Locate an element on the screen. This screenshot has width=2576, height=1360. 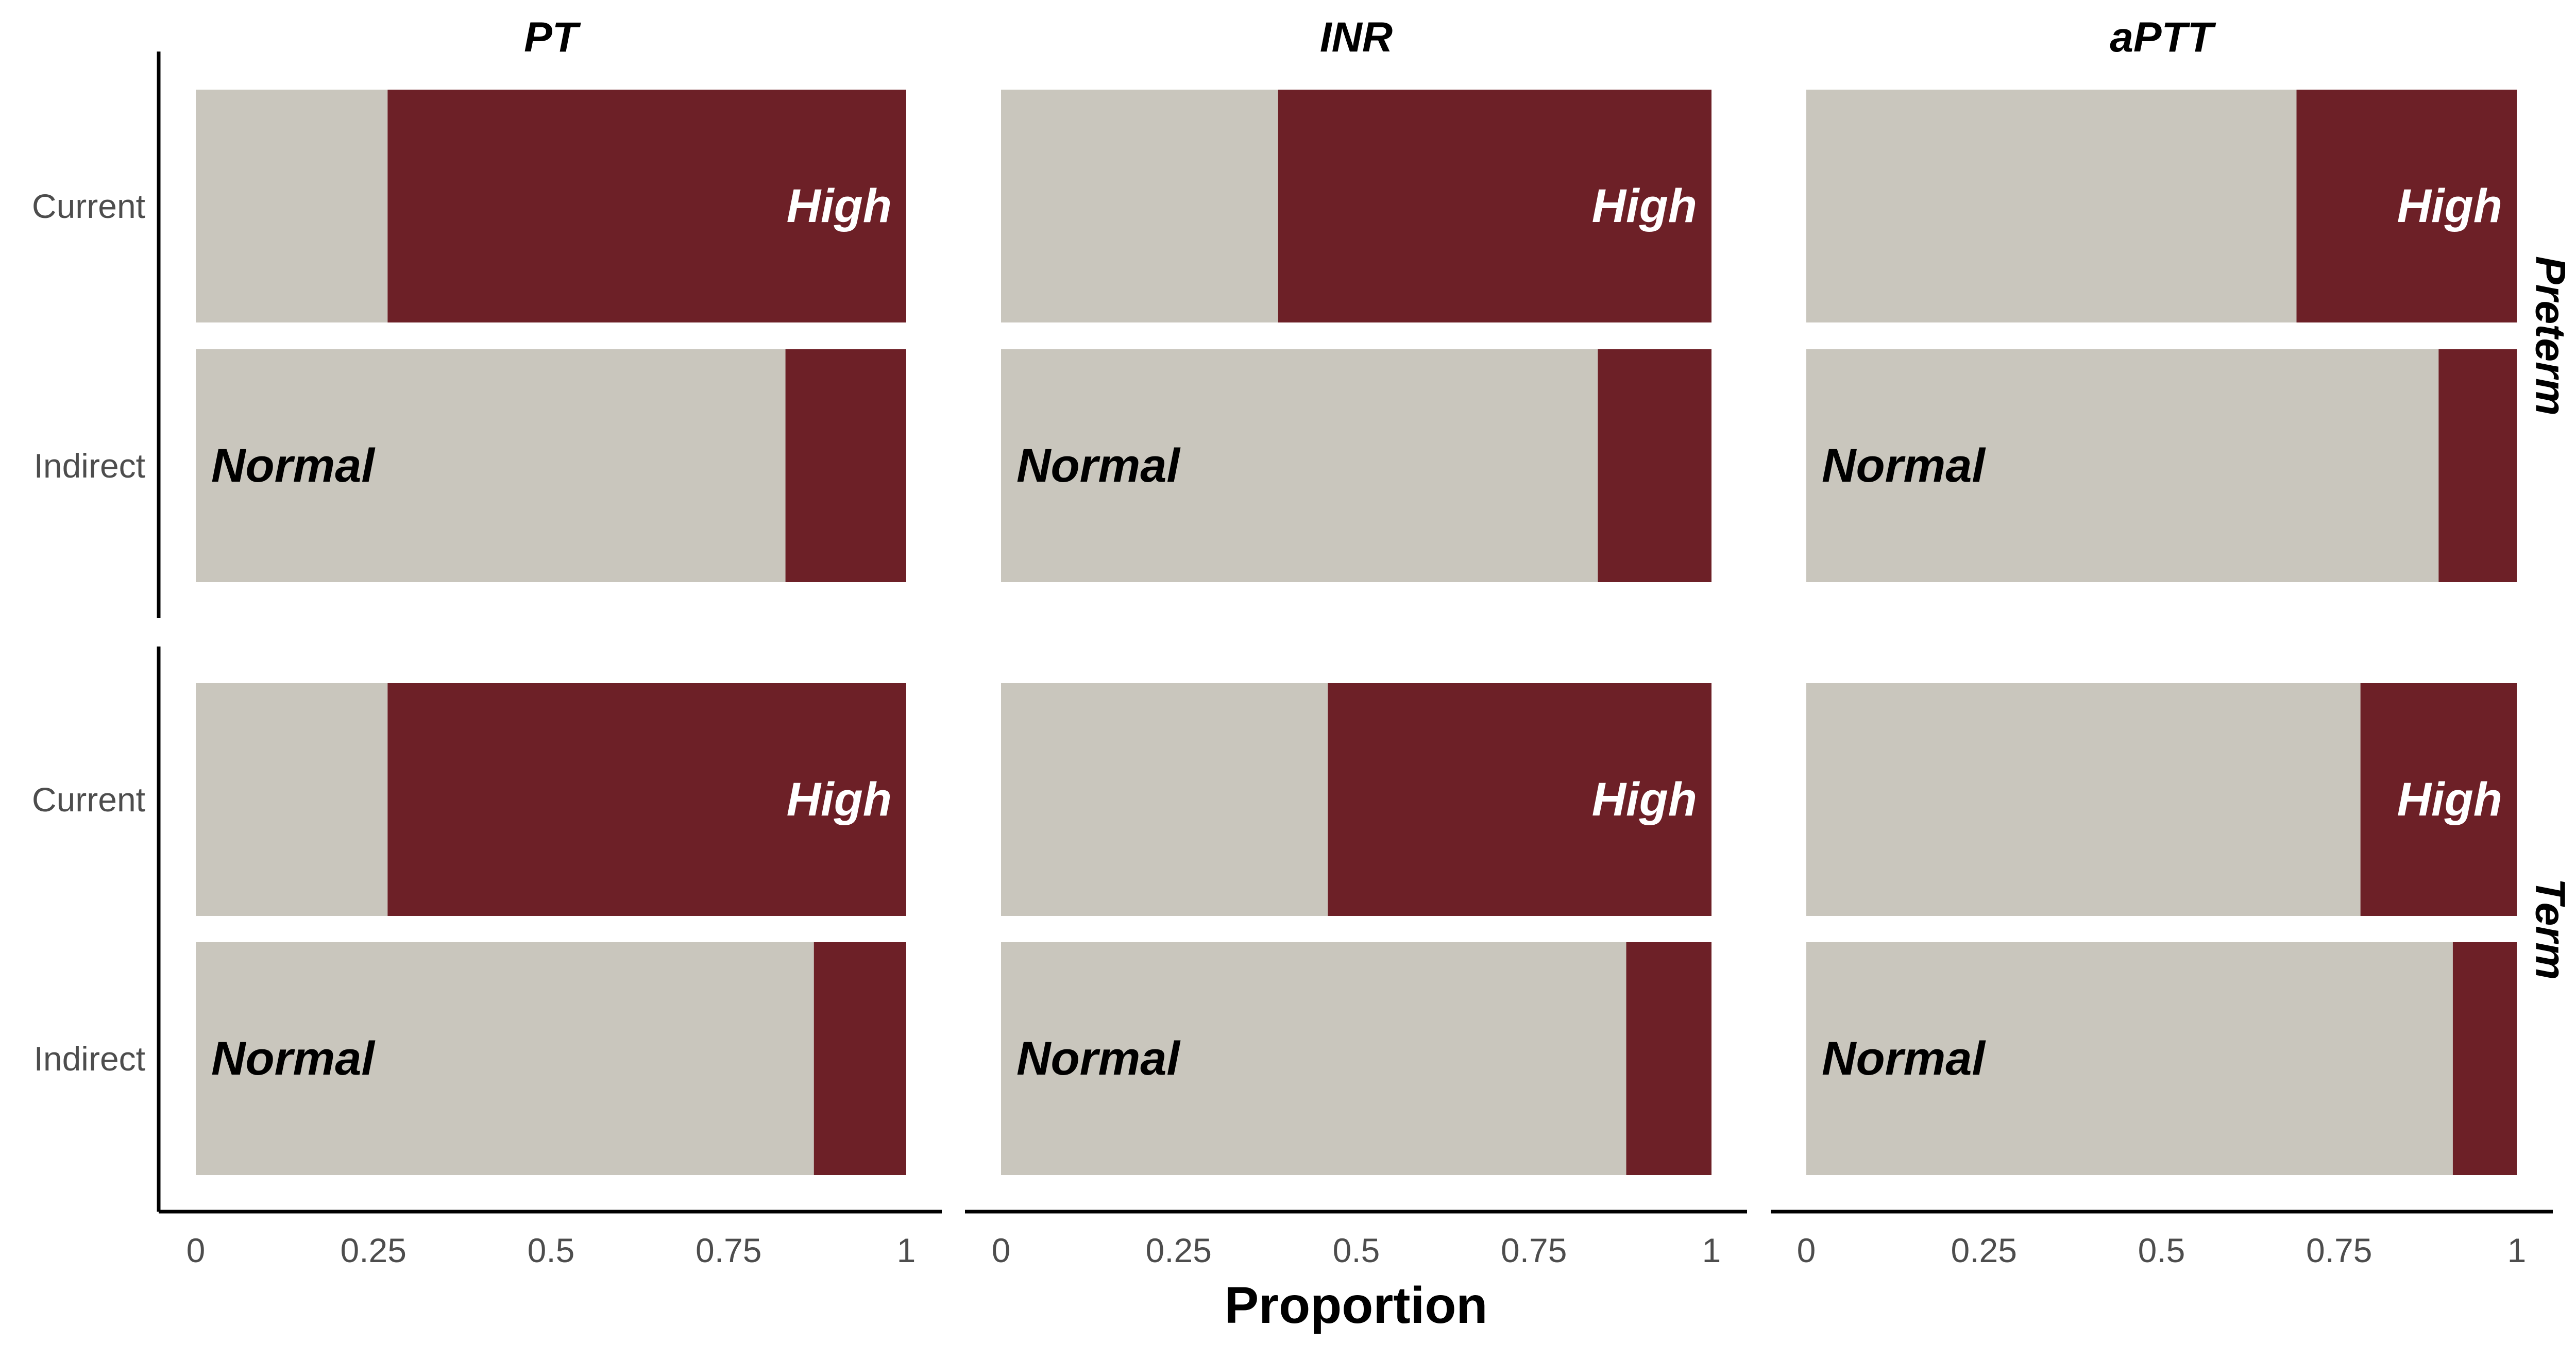
column-title-pt: PT is located at coordinates (552, 37).